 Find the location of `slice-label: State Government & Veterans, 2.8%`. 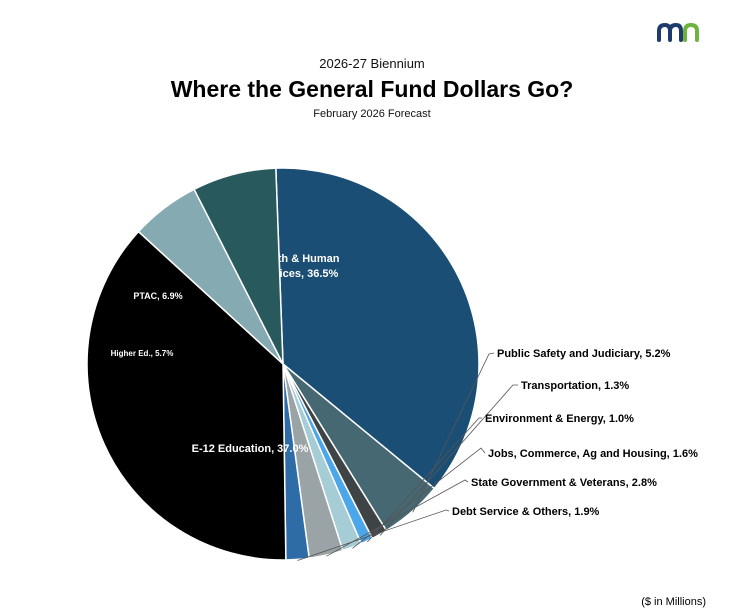

slice-label: State Government & Veterans, 2.8% is located at coordinates (564, 483).